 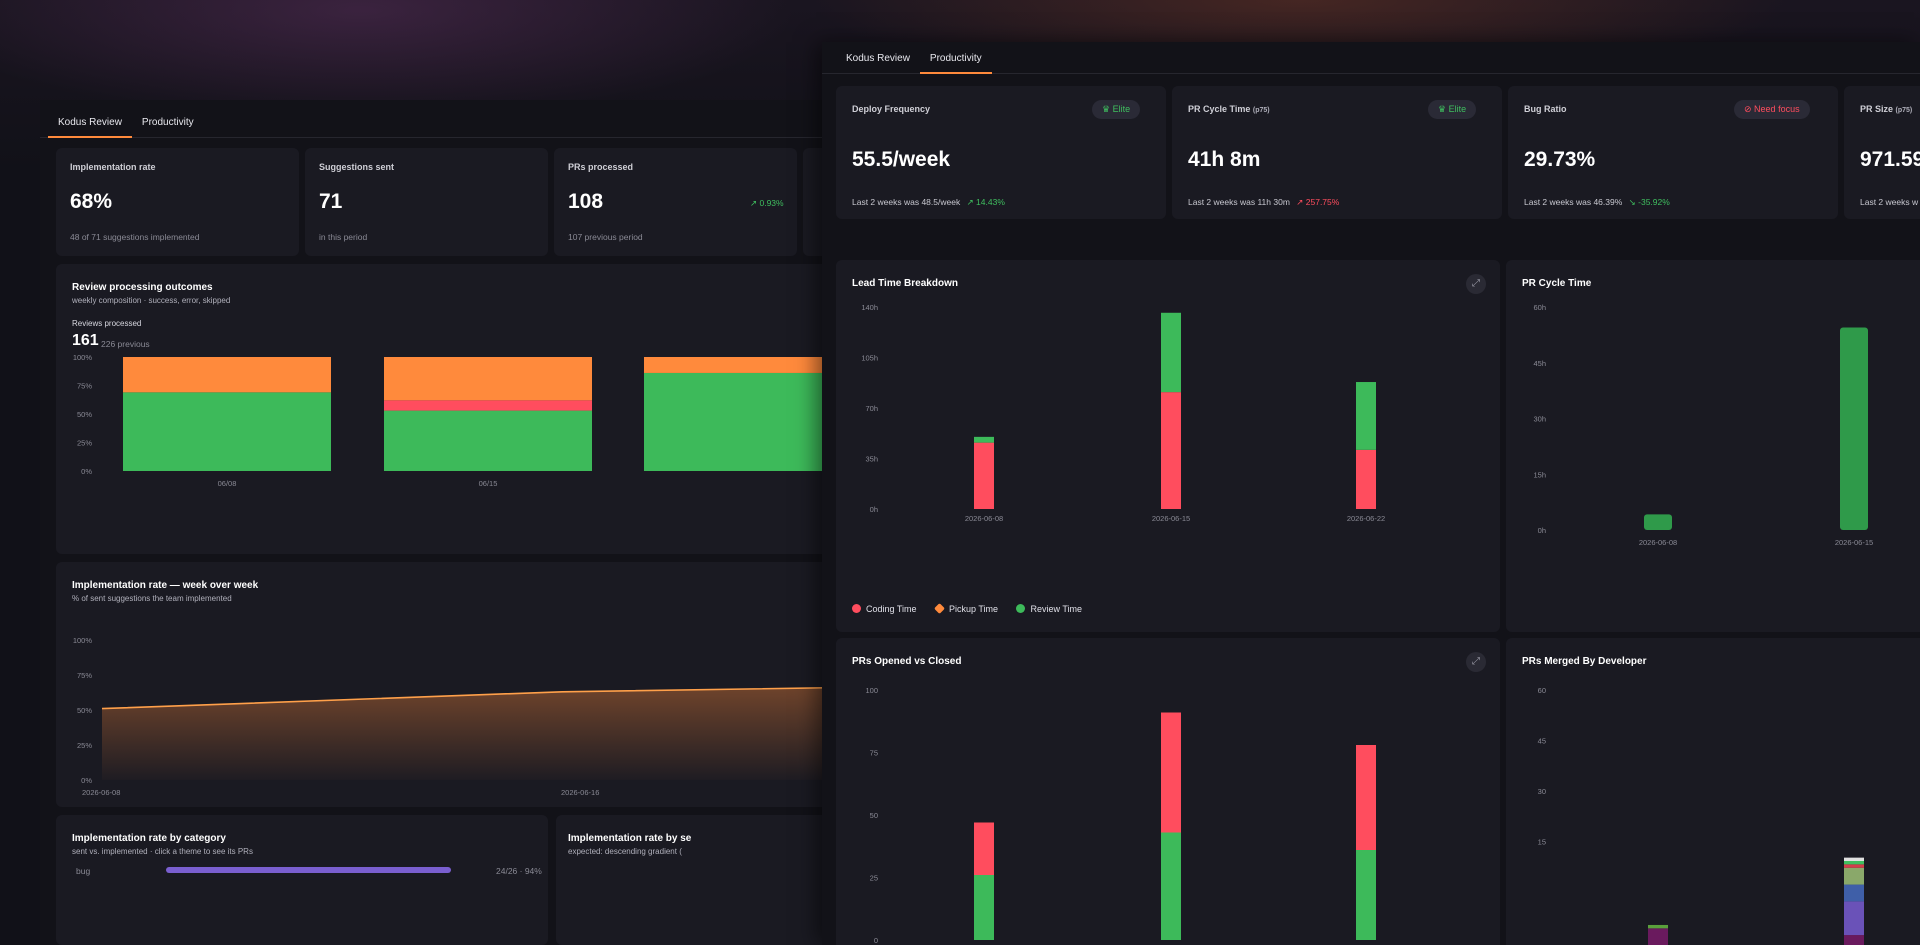 What do you see at coordinates (165, 585) in the screenshot?
I see `section-title: Implementation rate — week over week` at bounding box center [165, 585].